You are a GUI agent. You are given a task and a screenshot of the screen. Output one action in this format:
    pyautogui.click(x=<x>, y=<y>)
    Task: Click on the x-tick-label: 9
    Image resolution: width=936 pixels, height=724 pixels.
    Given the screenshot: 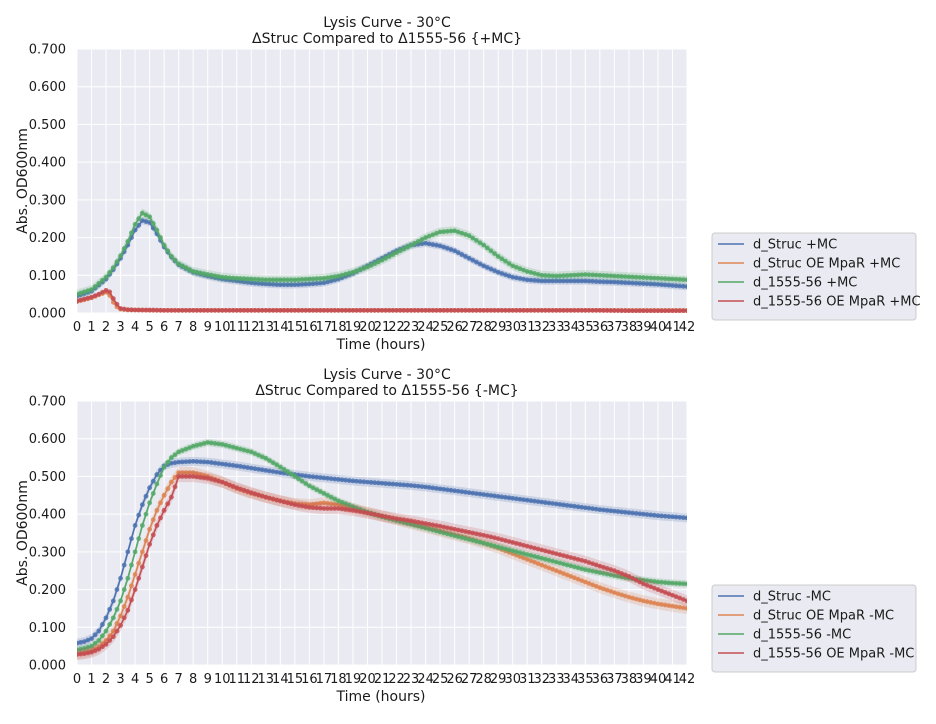 What is the action you would take?
    pyautogui.click(x=208, y=679)
    